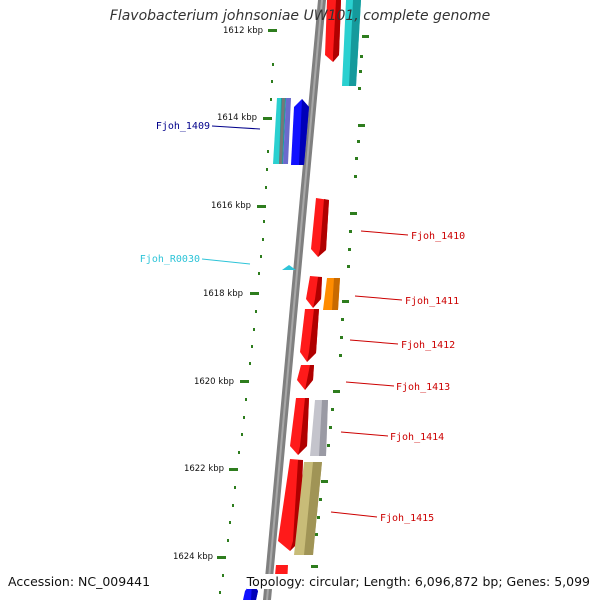 The height and width of the screenshot is (600, 600). What do you see at coordinates (204, 469) in the screenshot?
I see `tick-label-1622: 1622 kbp` at bounding box center [204, 469].